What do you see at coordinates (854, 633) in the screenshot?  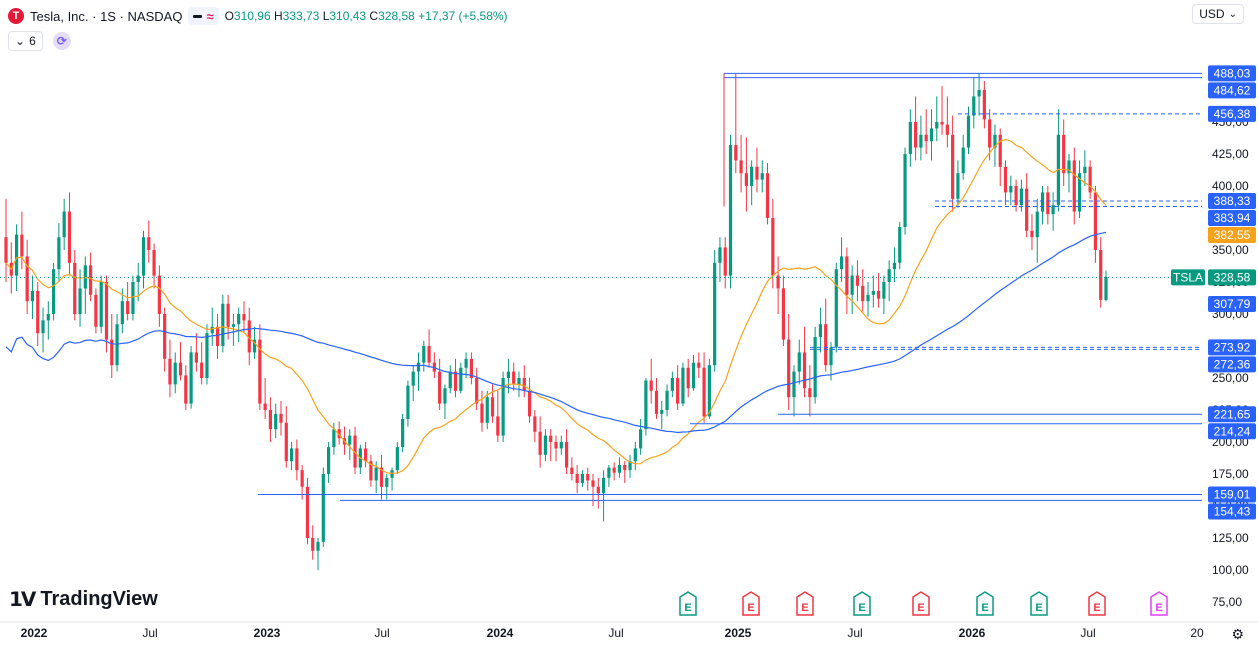 I see `time-tick-label: Jul` at bounding box center [854, 633].